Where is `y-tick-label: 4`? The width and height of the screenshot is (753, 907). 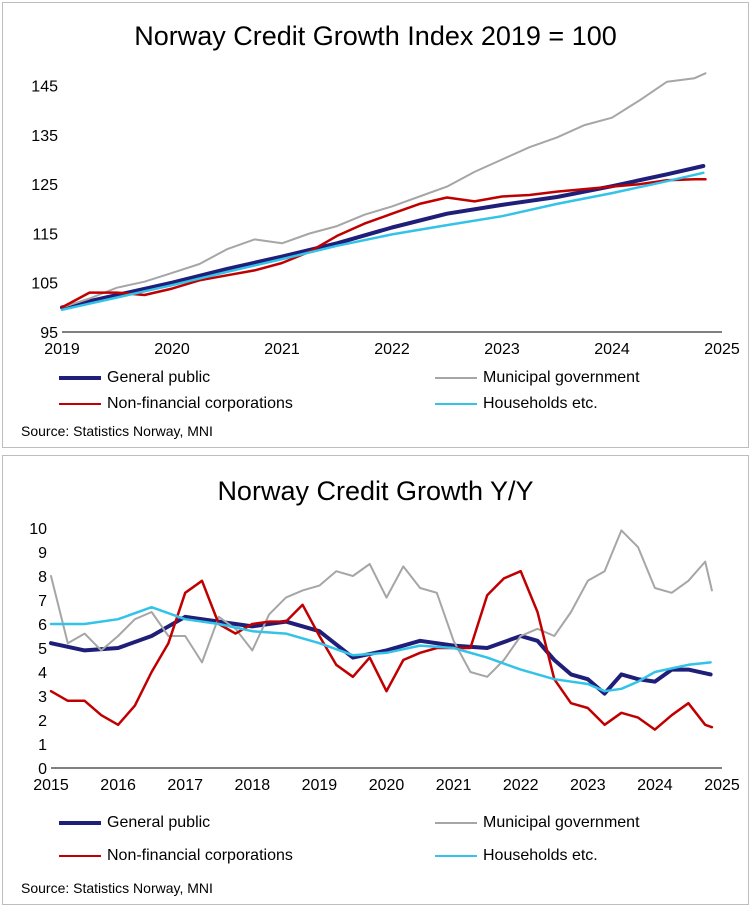
y-tick-label: 4 is located at coordinates (42, 673).